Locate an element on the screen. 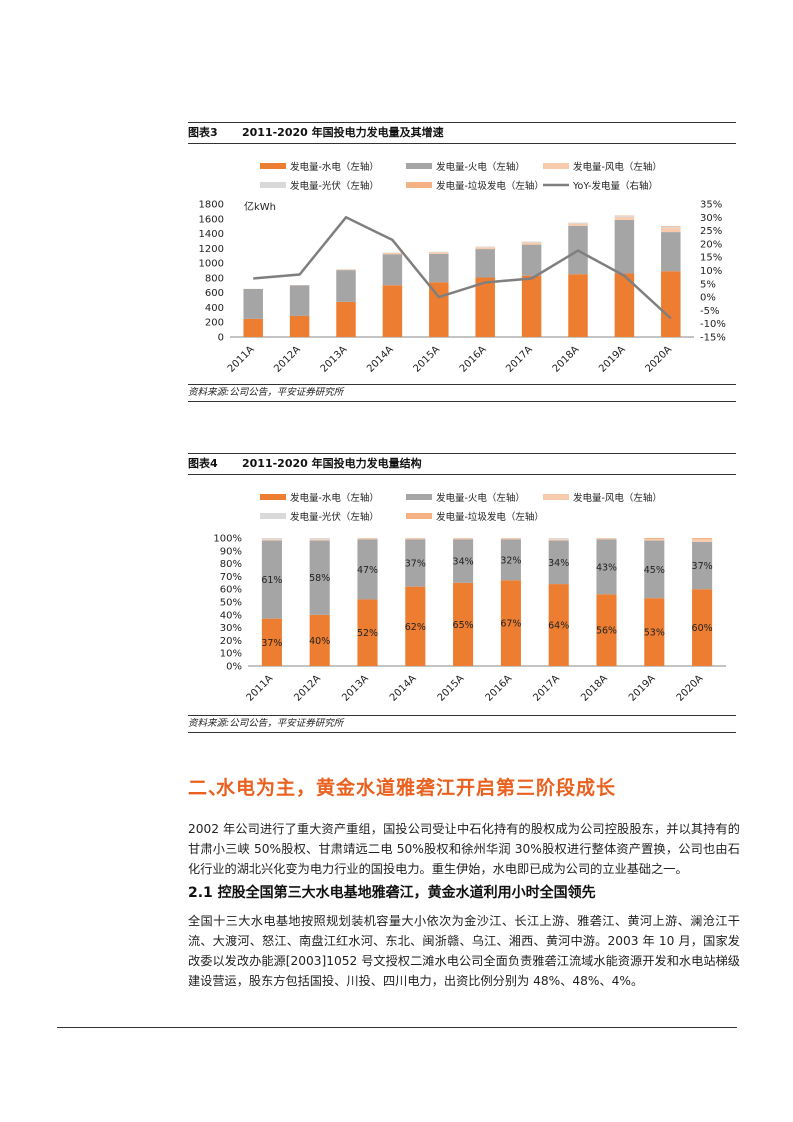 The width and height of the screenshot is (793, 1122). bar-1-2018A is located at coordinates (606, 567).